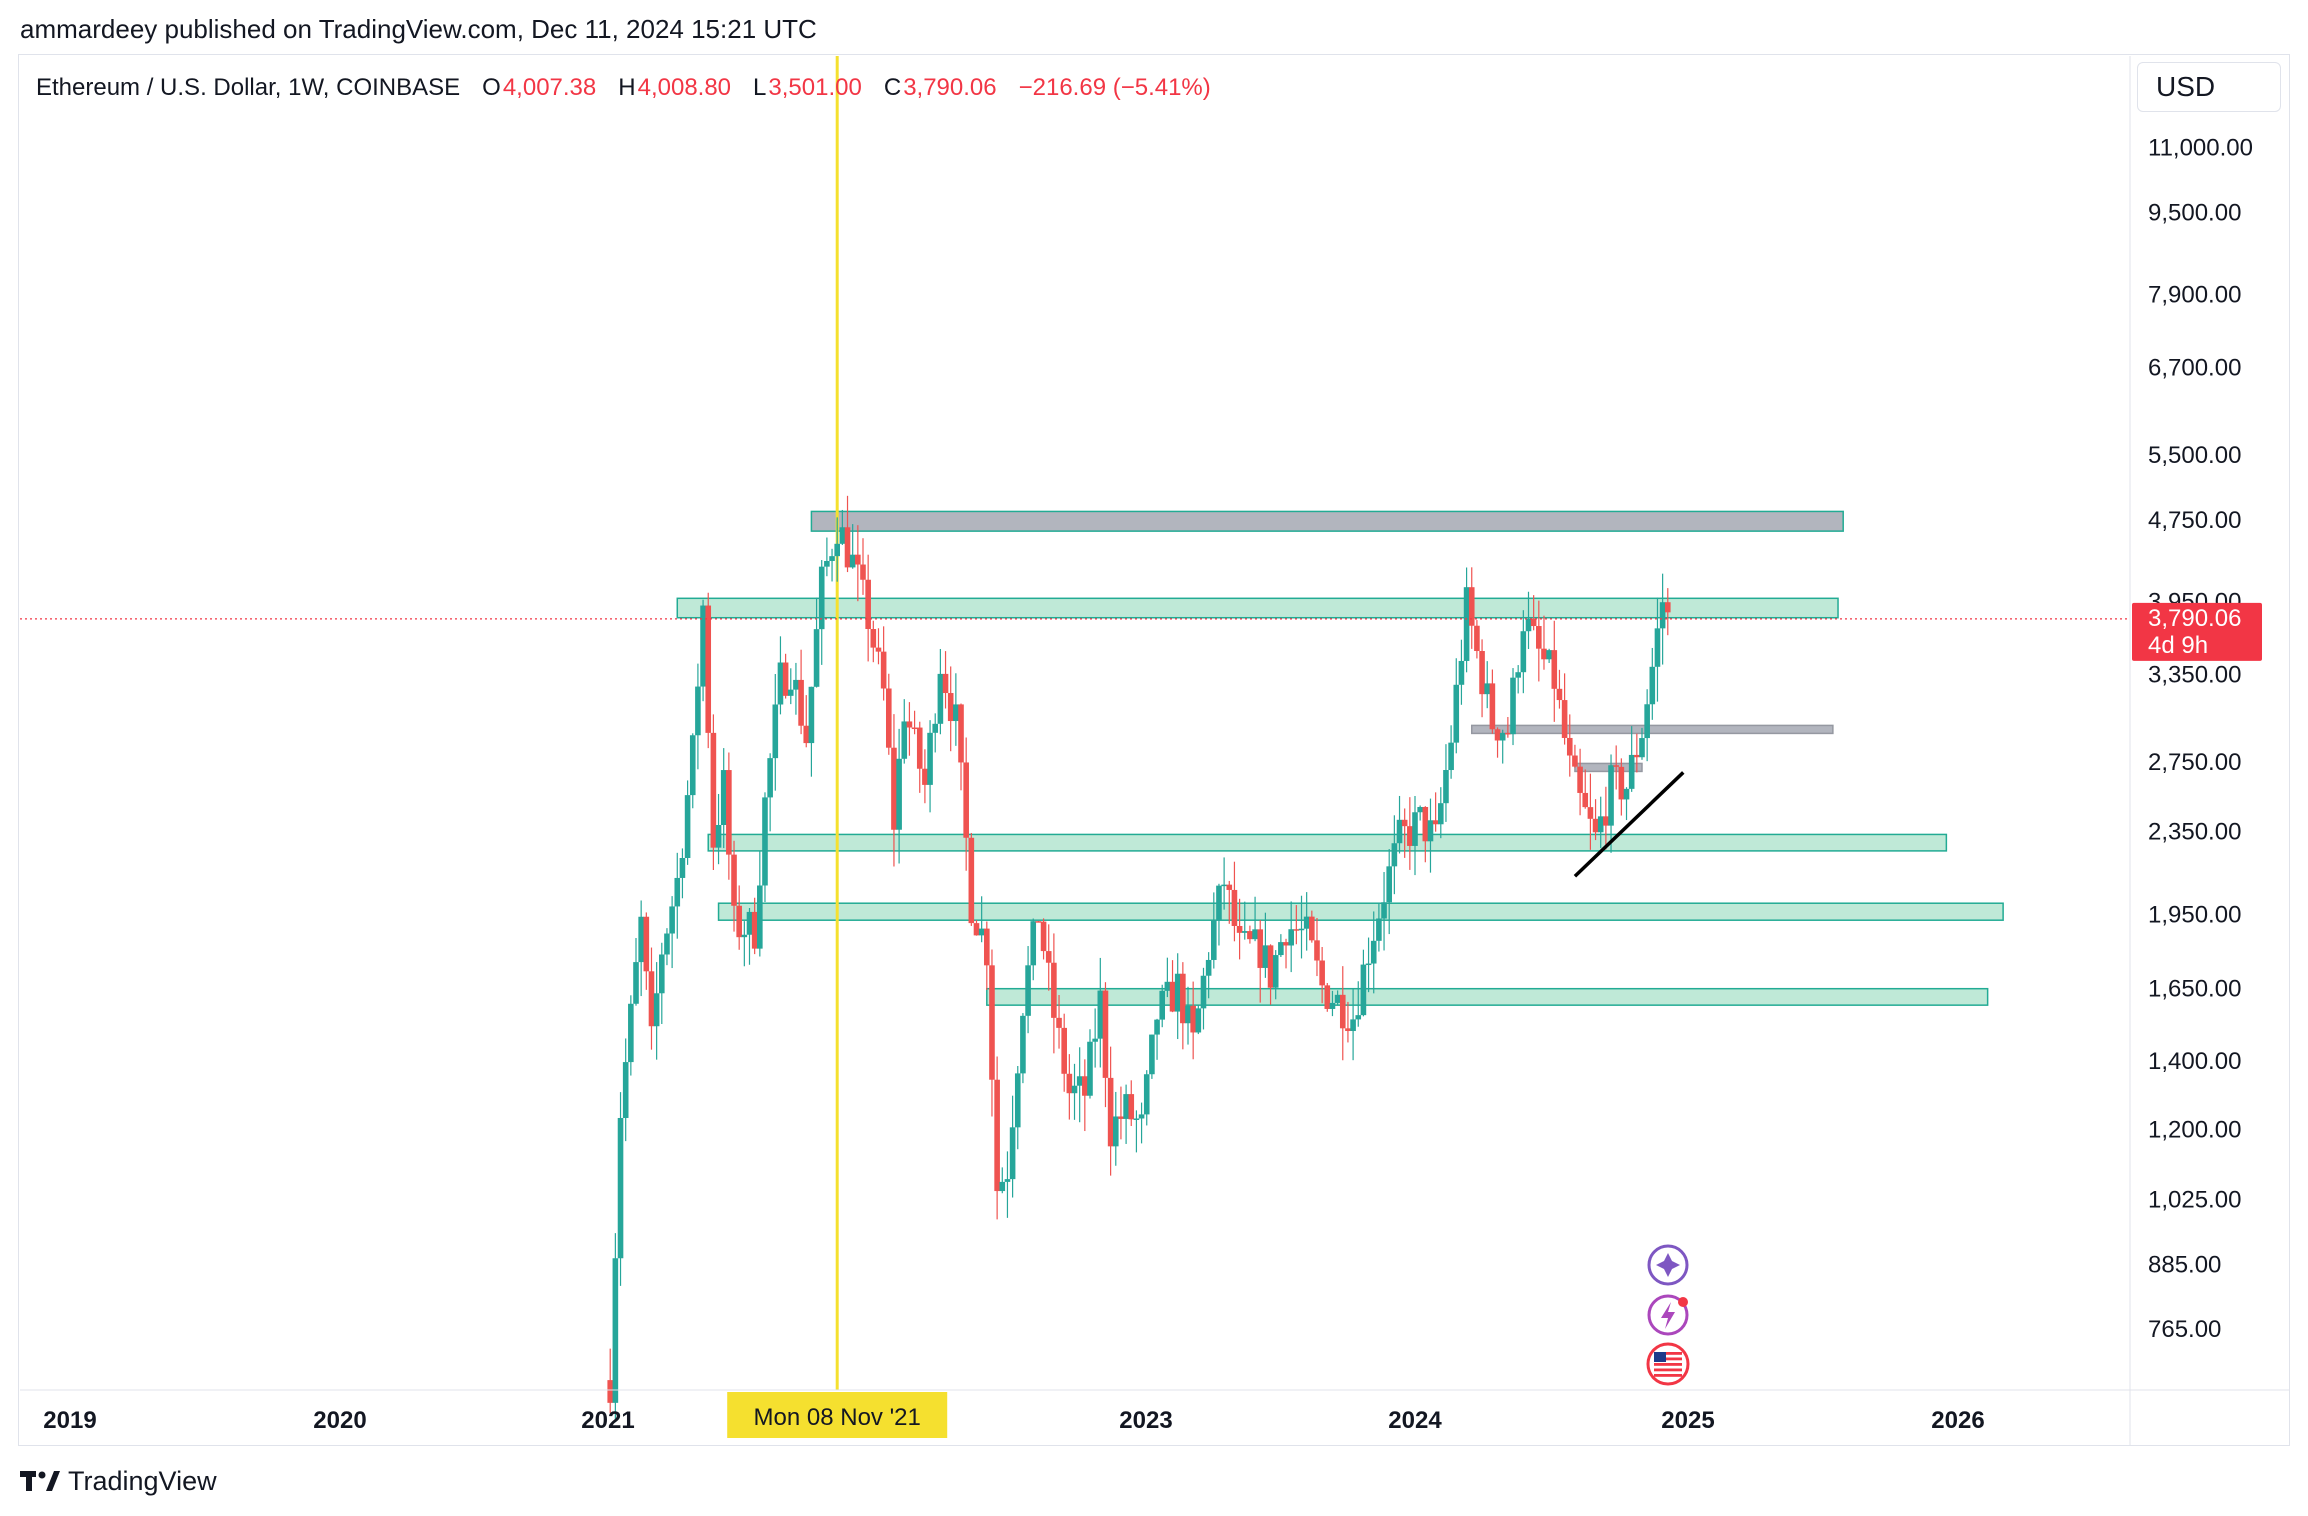 This screenshot has height=1516, width=2308. What do you see at coordinates (2184, 1264) in the screenshot?
I see `y-tick-label: 885.00` at bounding box center [2184, 1264].